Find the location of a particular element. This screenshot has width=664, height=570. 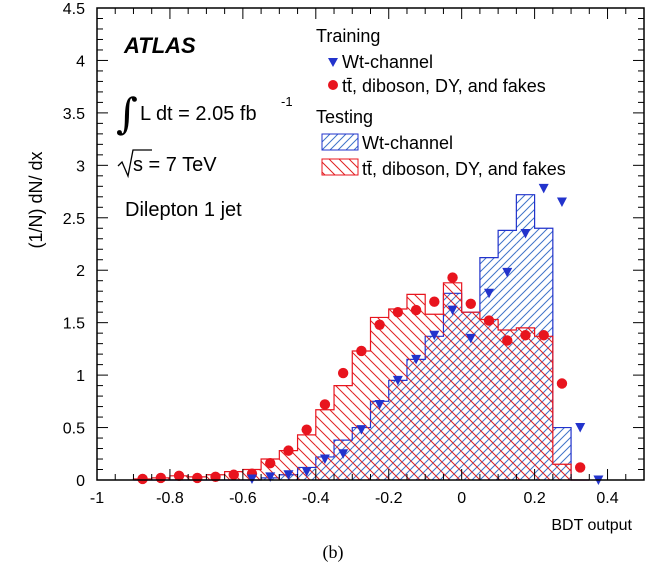

legend-triangle-marker is located at coordinates (333, 62).